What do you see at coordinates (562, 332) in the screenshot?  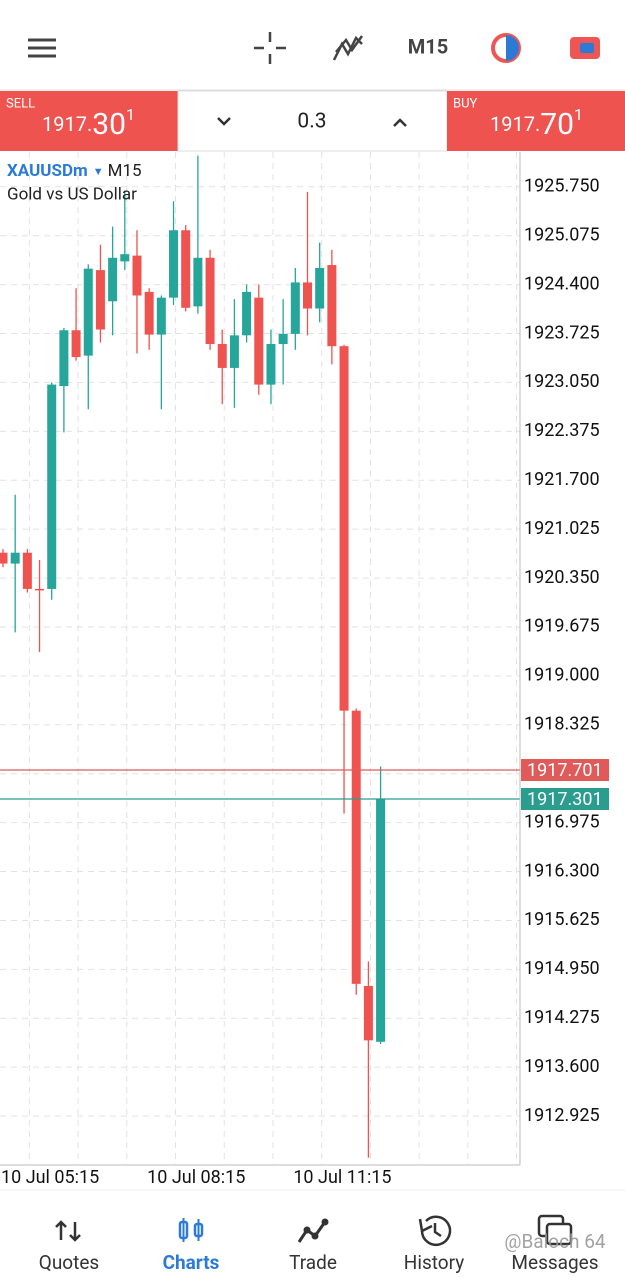 I see `y-tick-label: 1923.725` at bounding box center [562, 332].